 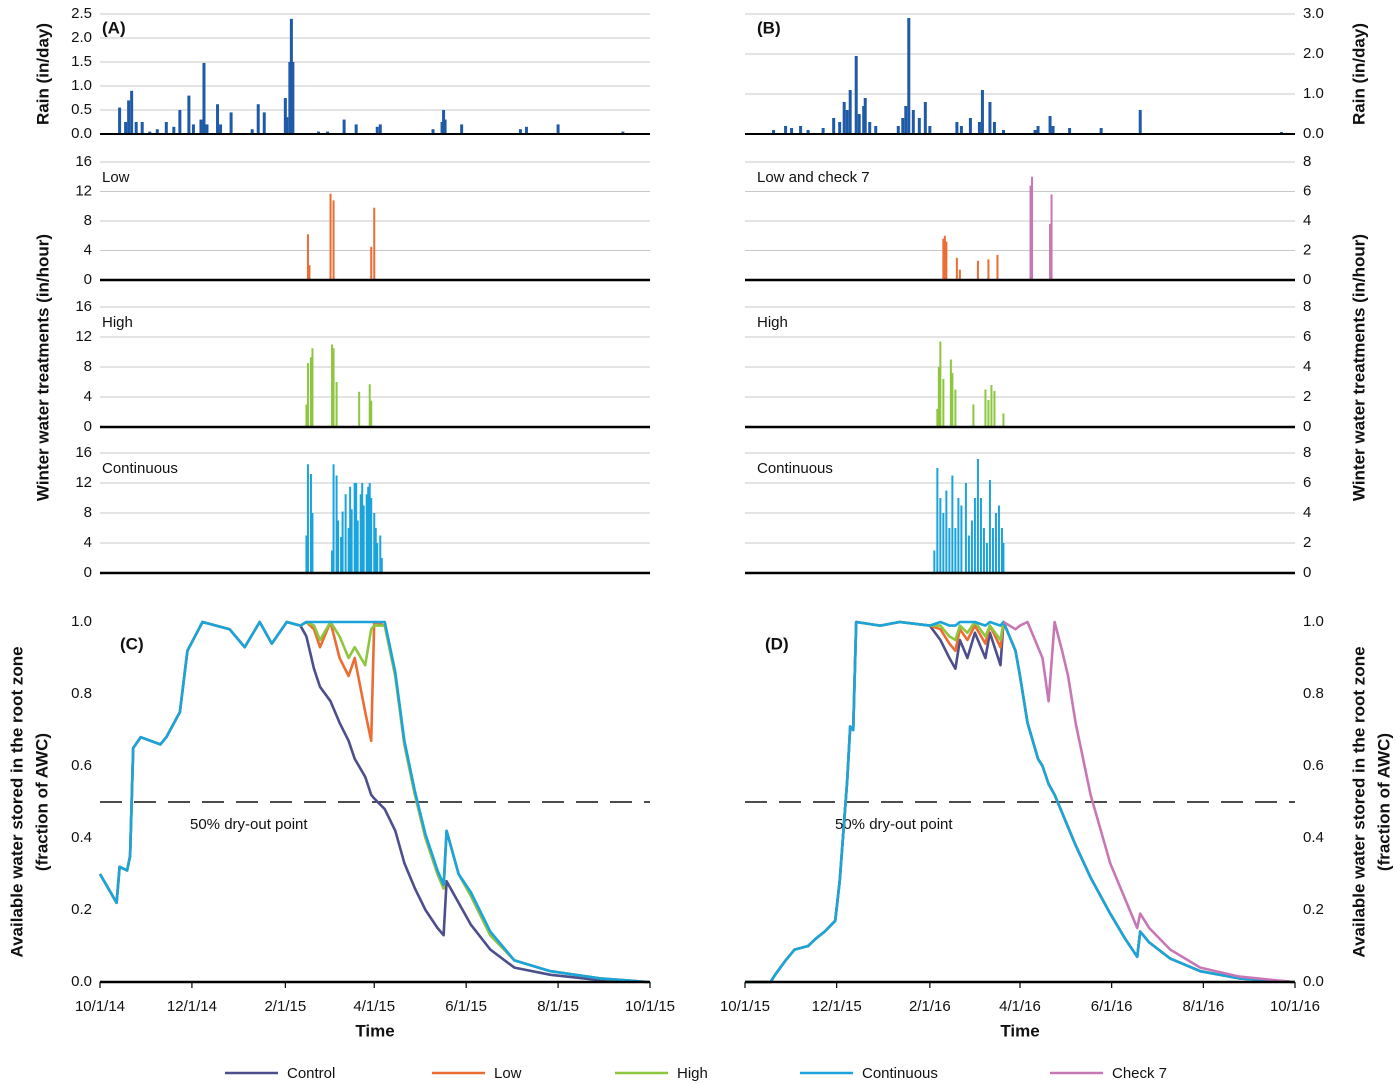 I want to click on y-axis-label: Rain (in/day), so click(x=42, y=74).